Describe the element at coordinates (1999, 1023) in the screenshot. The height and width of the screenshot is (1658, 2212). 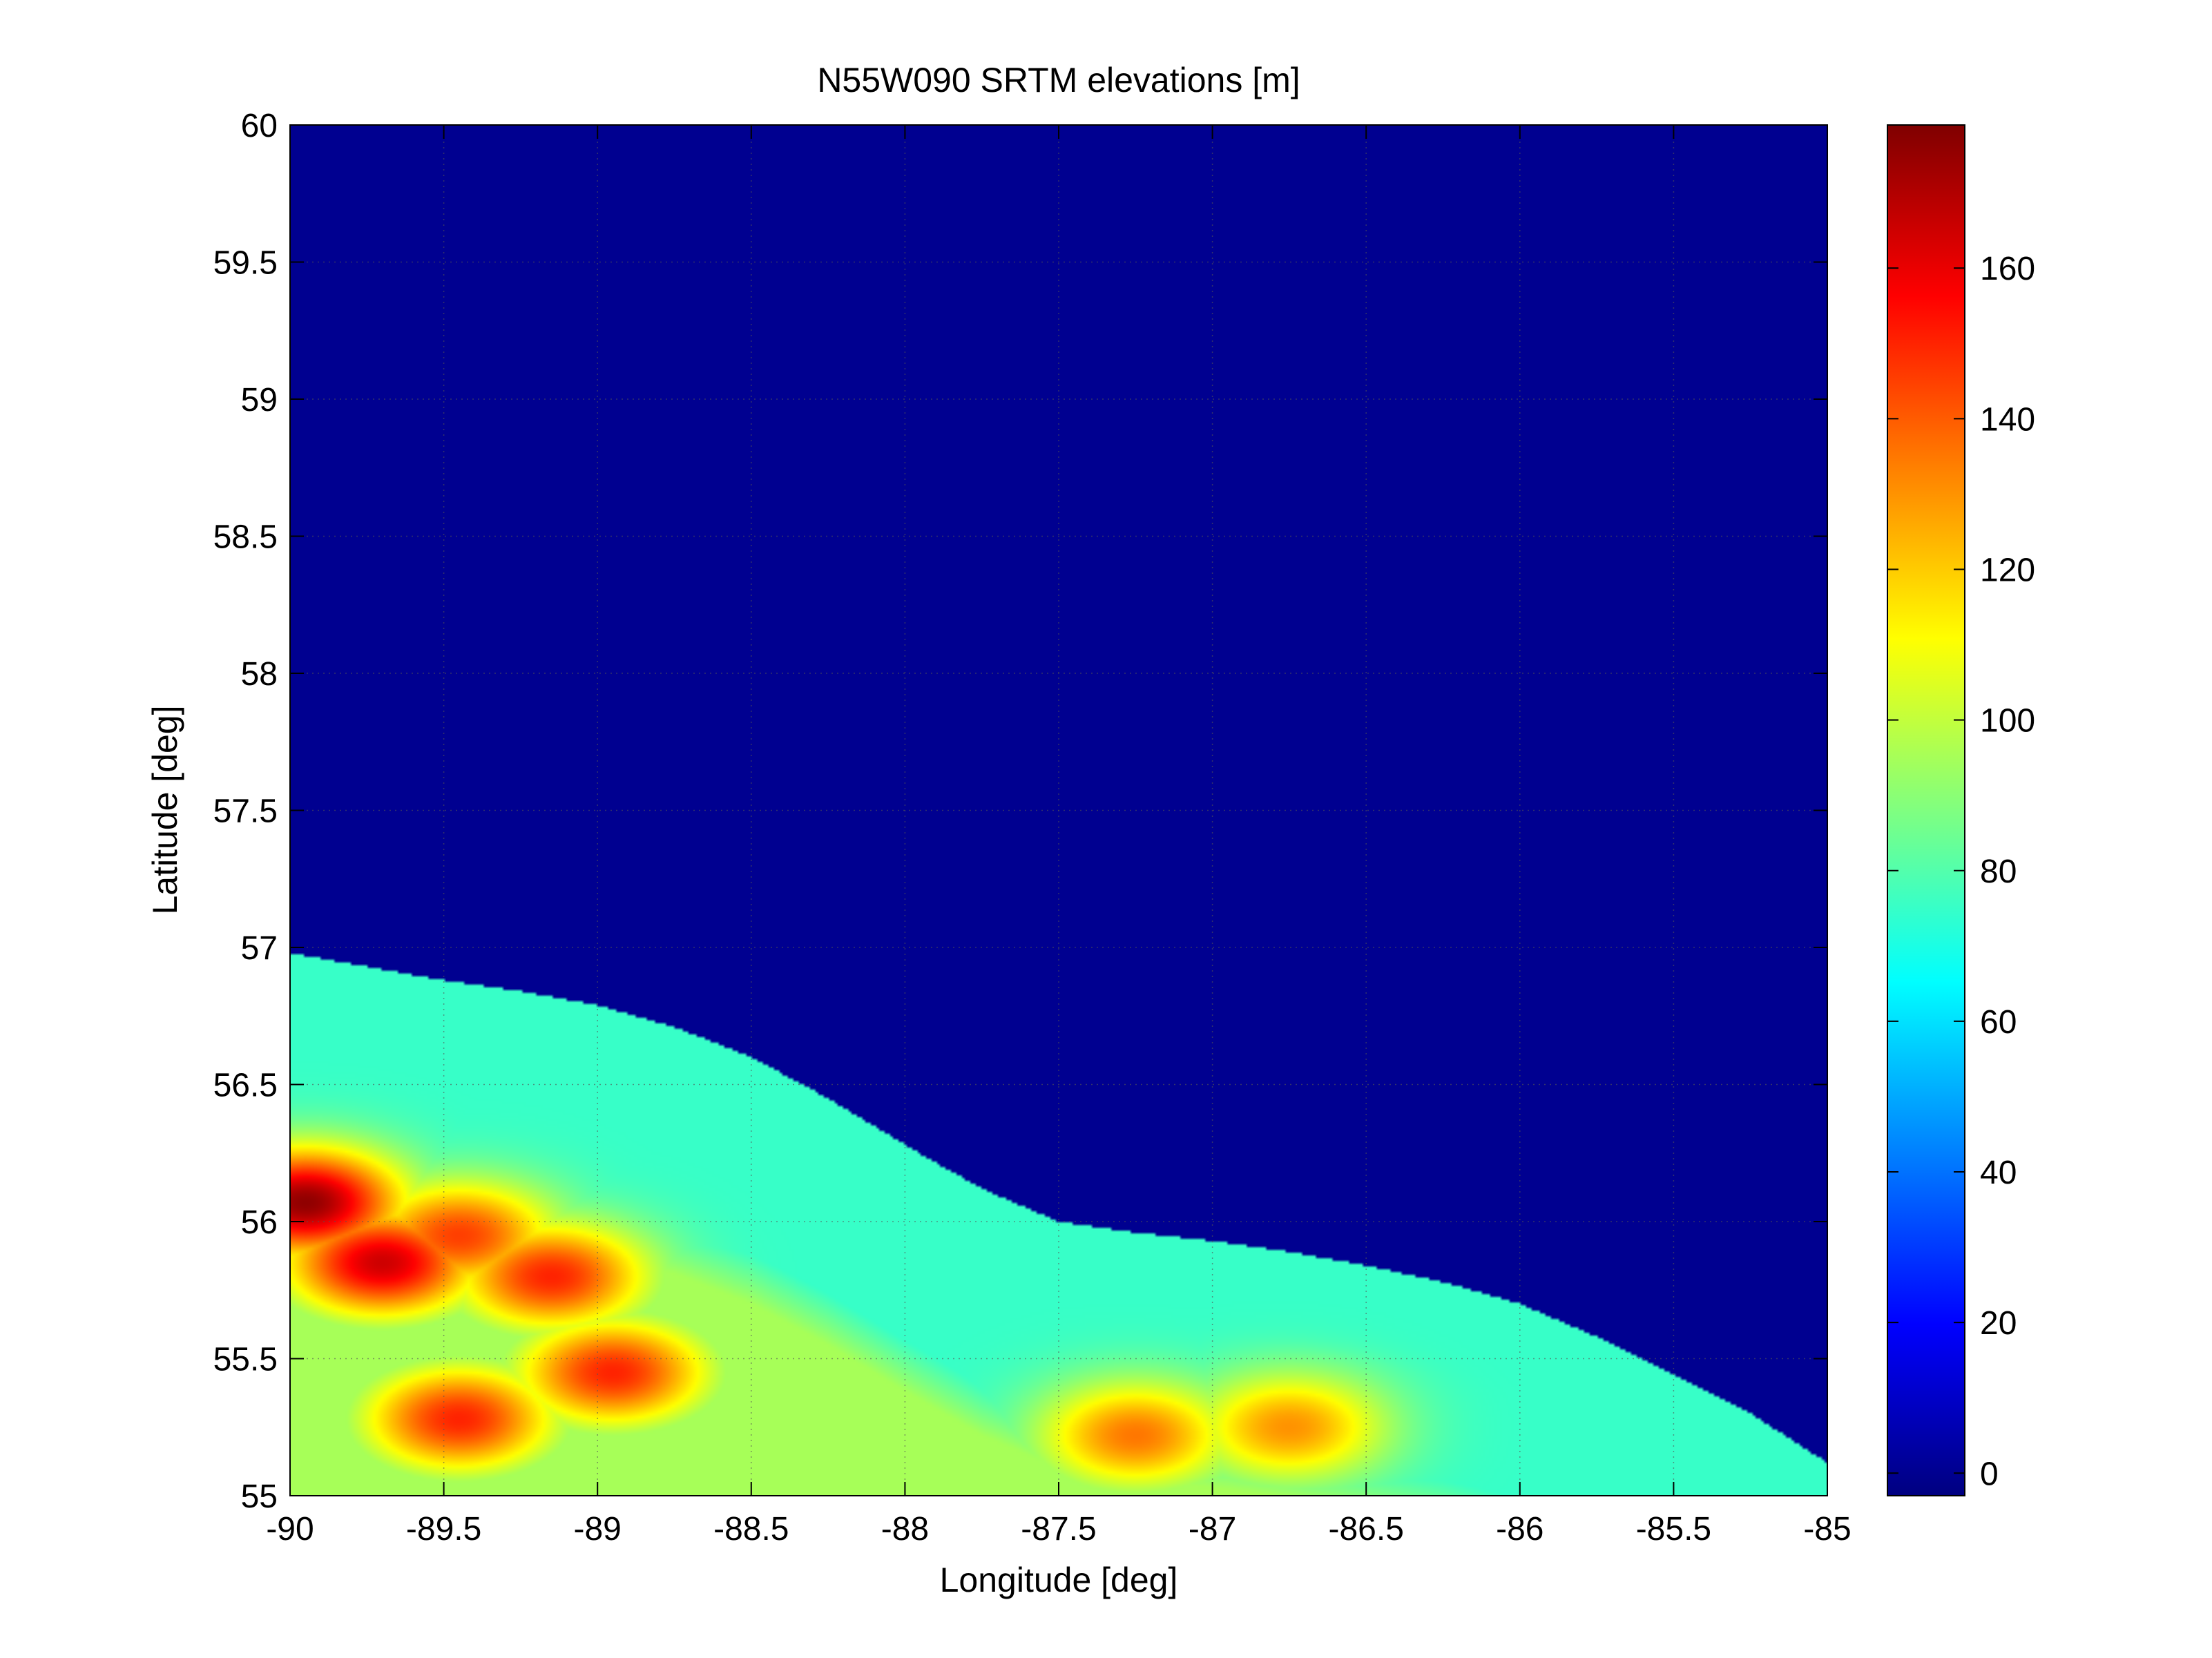
I see `colorbar-tick-label: 60` at that location.